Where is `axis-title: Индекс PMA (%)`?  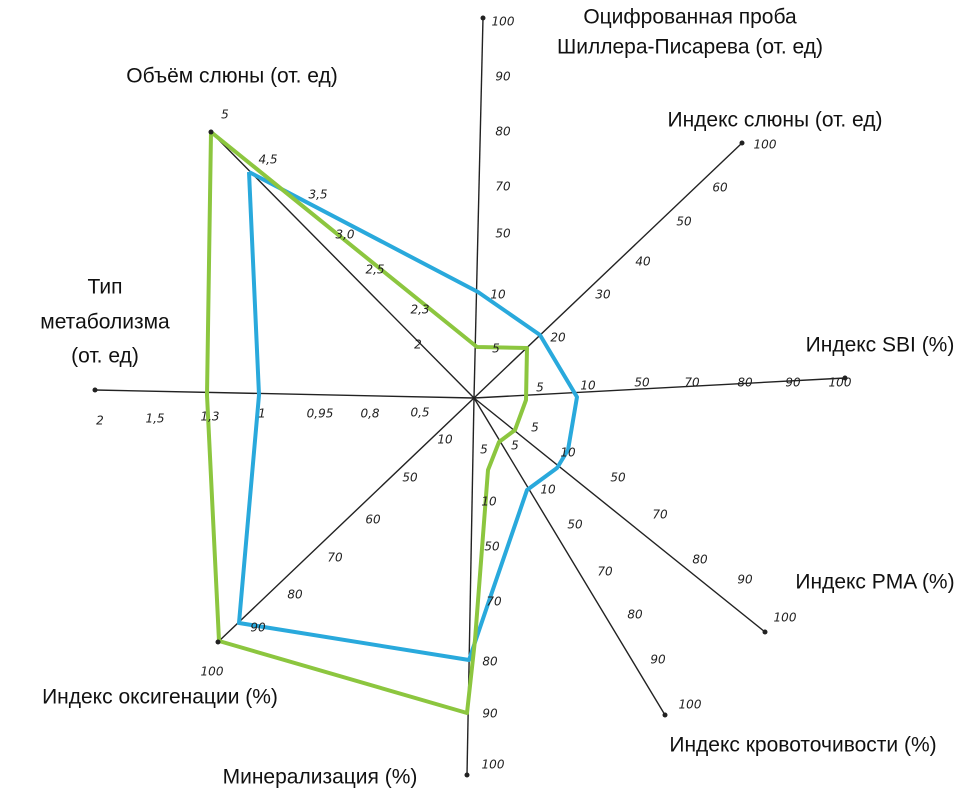
axis-title: Индекс PMA (%) is located at coordinates (874, 582).